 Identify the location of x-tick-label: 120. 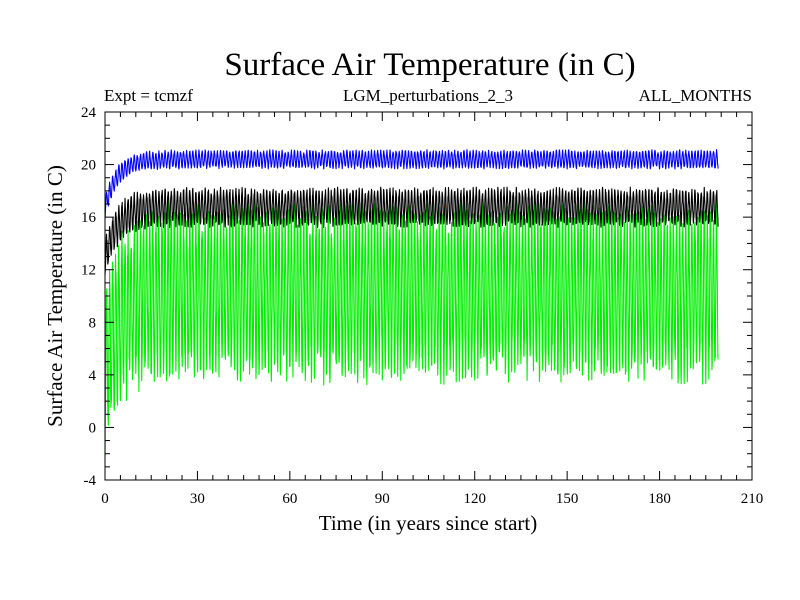
(474, 499).